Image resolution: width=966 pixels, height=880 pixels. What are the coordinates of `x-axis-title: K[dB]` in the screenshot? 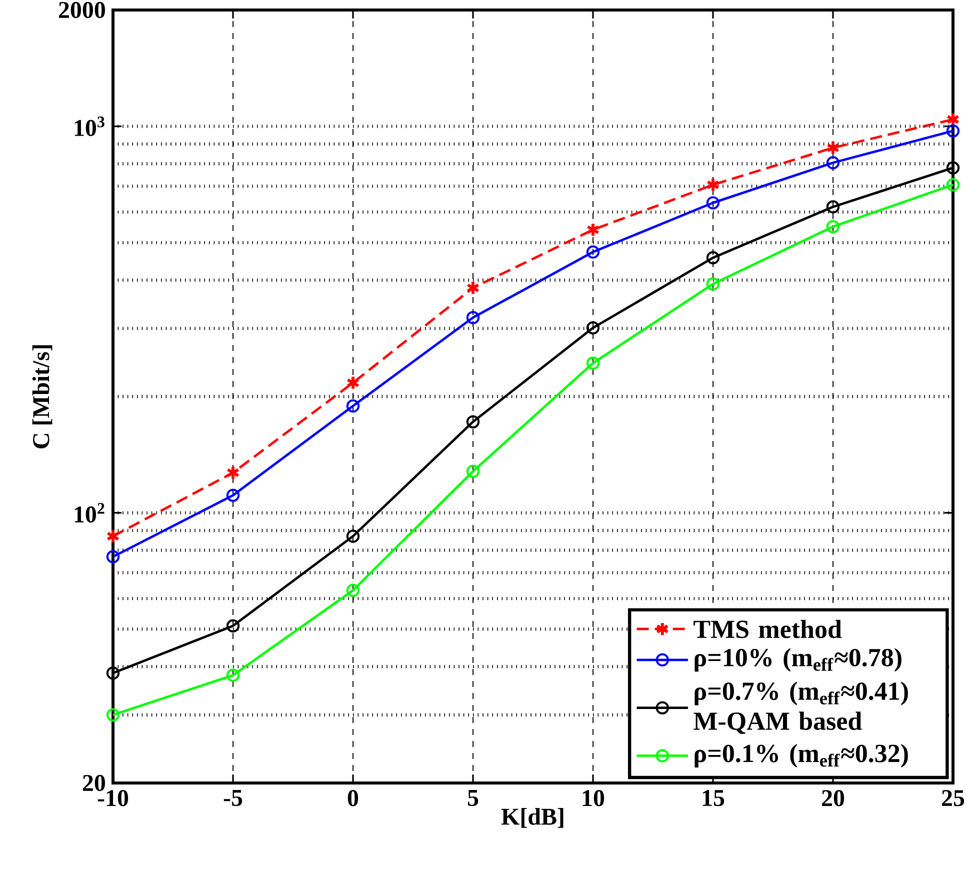 It's located at (532, 818).